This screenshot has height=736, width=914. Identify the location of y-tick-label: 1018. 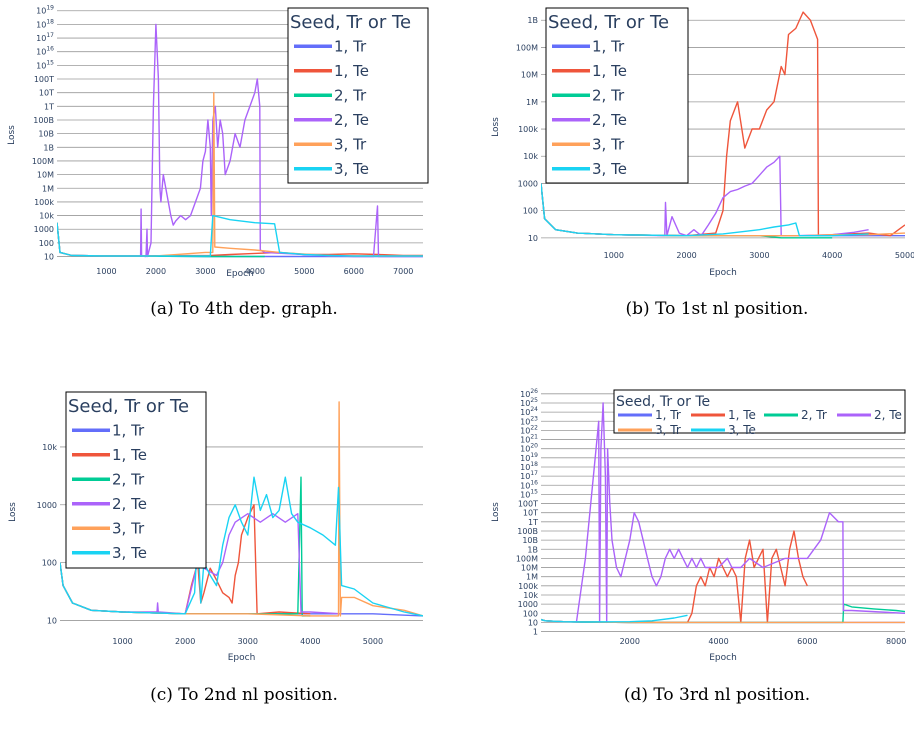
(45, 23).